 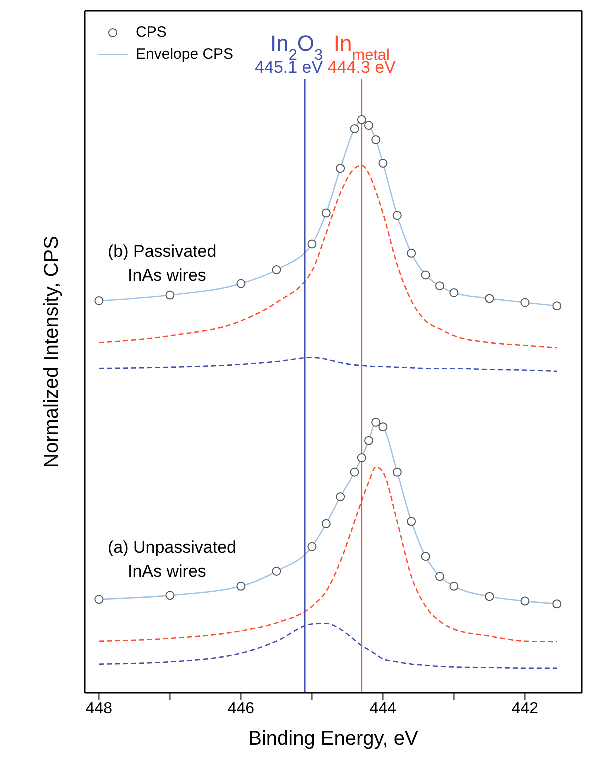 I want to click on x-axis-title: Binding Energy, eV, so click(x=334, y=739).